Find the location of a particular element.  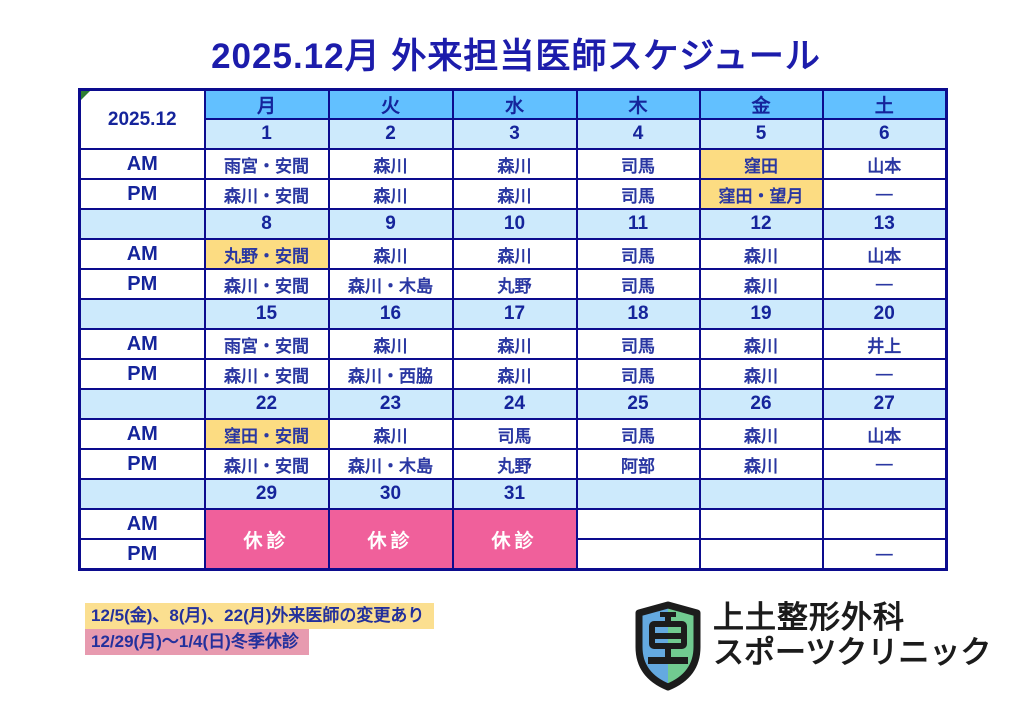

date-cell-w0-c4: 5 is located at coordinates (761, 134).